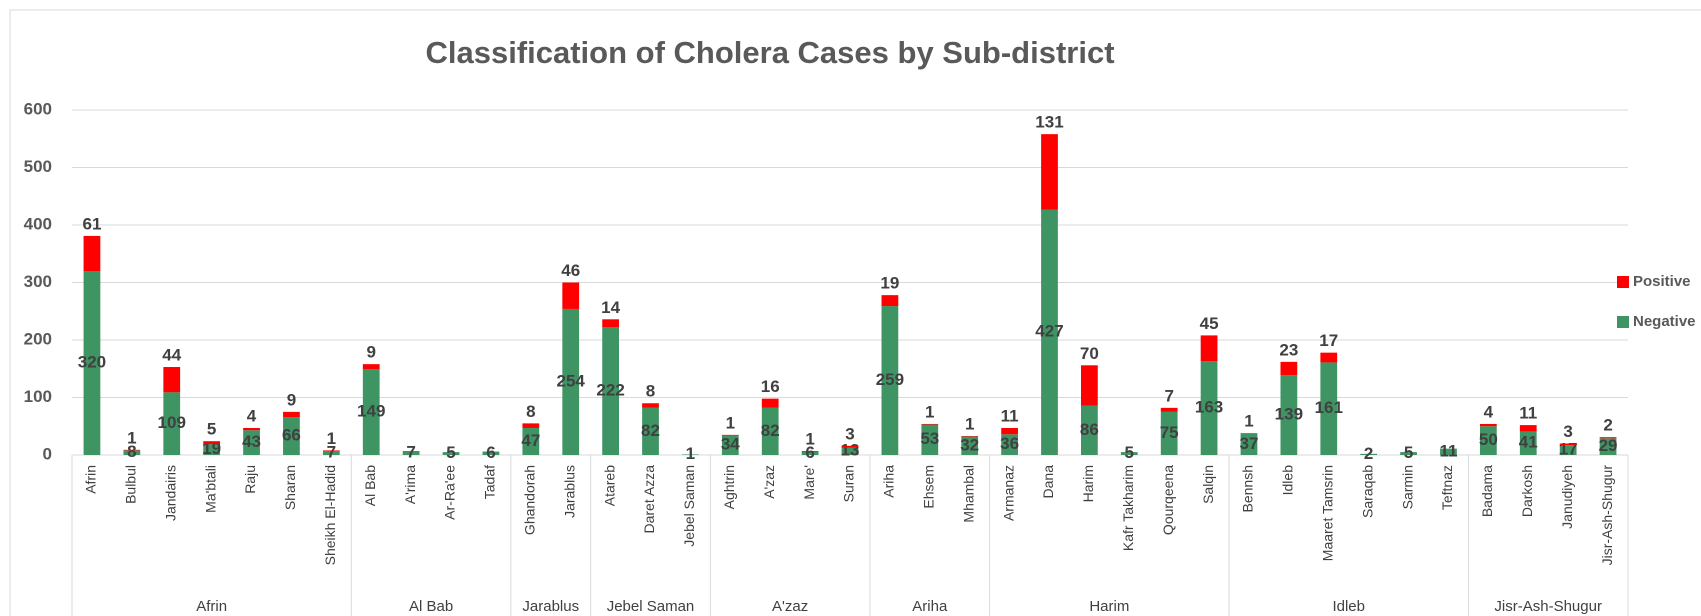 This screenshot has height=616, width=1701. What do you see at coordinates (1089, 429) in the screenshot?
I see `data-label: 86` at bounding box center [1089, 429].